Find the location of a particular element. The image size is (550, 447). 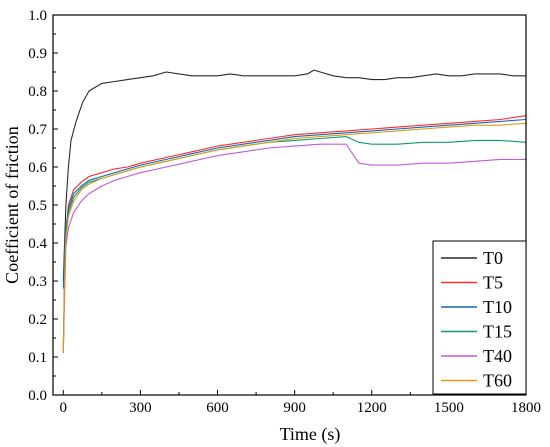

x-tick-label: 600 is located at coordinates (217, 408).